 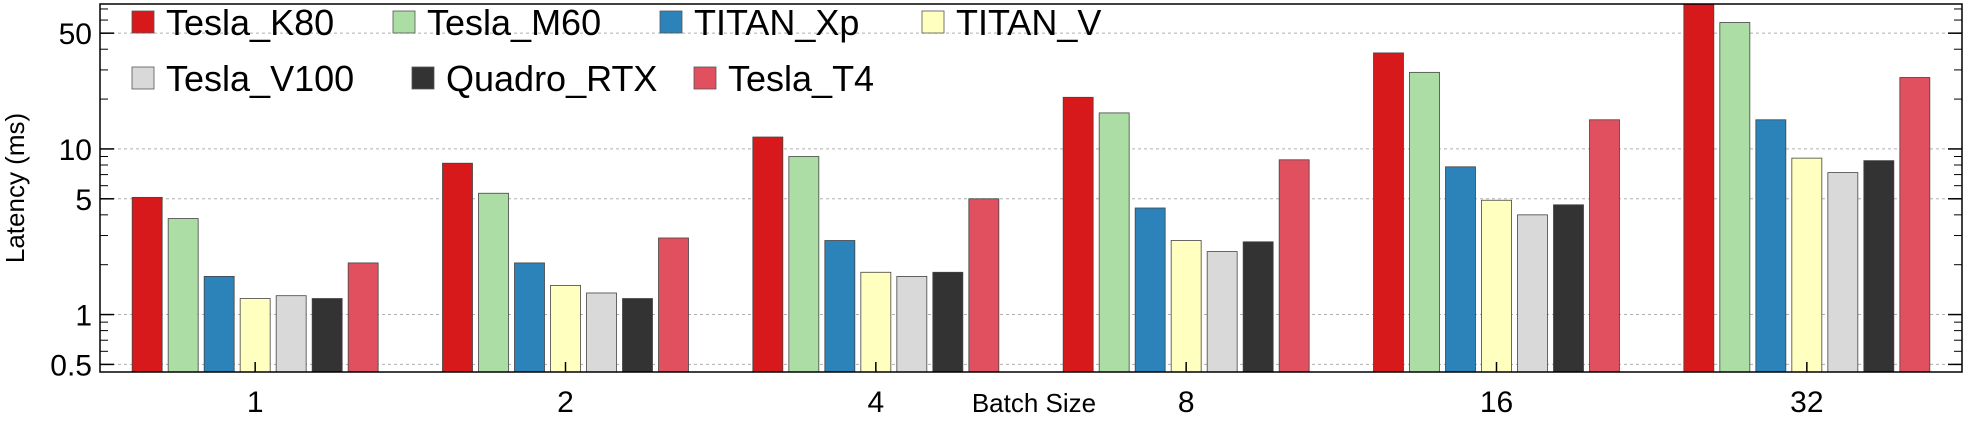 I want to click on x-tick-label: 32, so click(x=1806, y=402).